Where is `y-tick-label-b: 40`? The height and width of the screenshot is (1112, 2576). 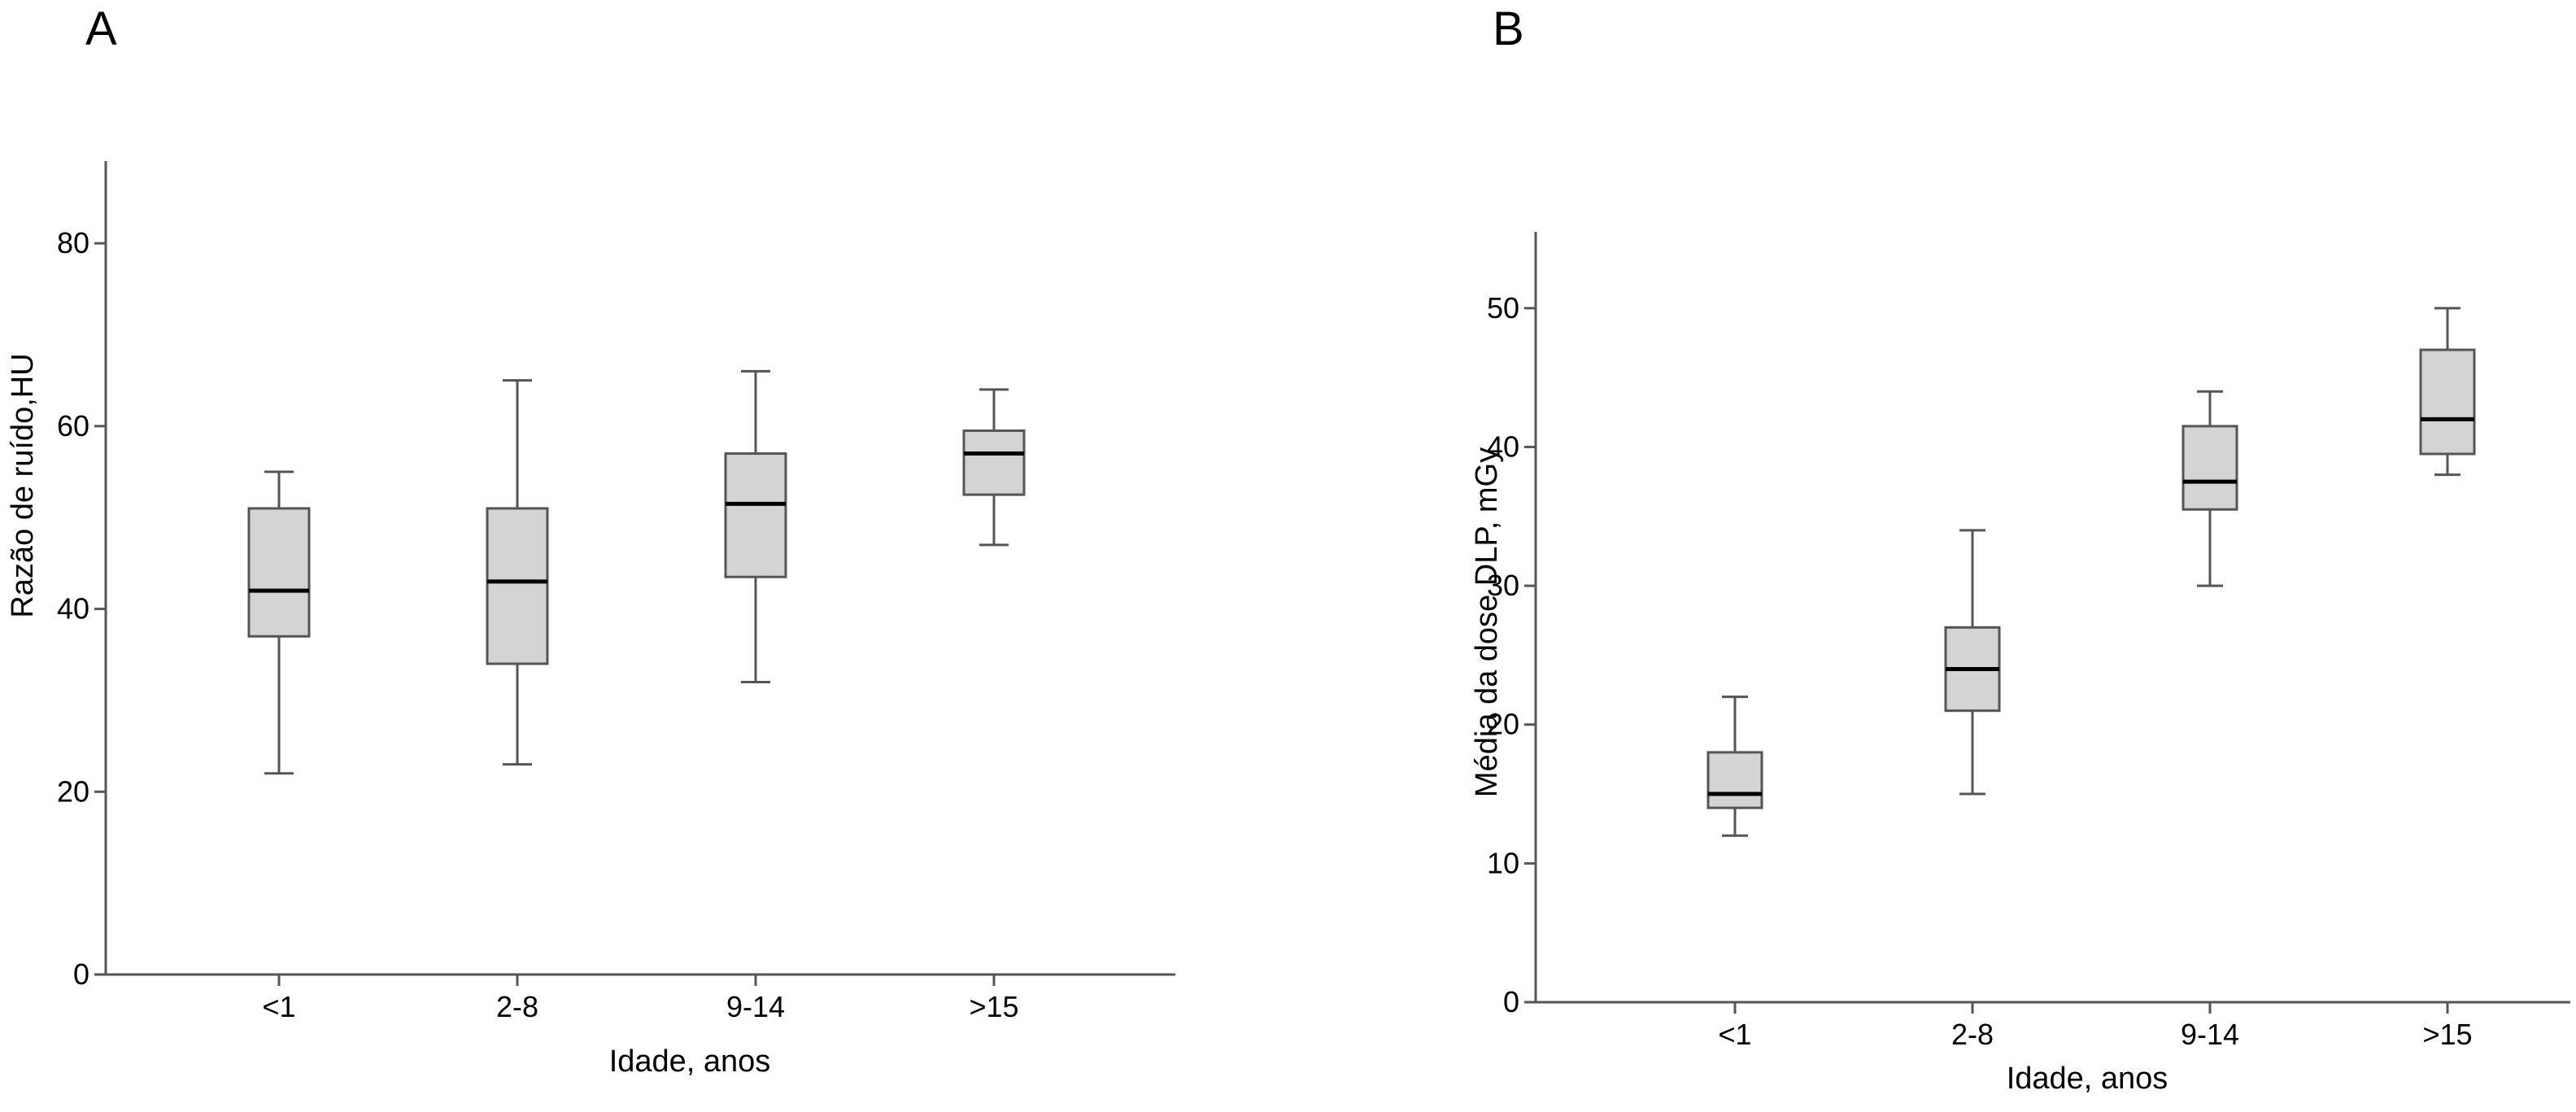 y-tick-label-b: 40 is located at coordinates (1503, 446).